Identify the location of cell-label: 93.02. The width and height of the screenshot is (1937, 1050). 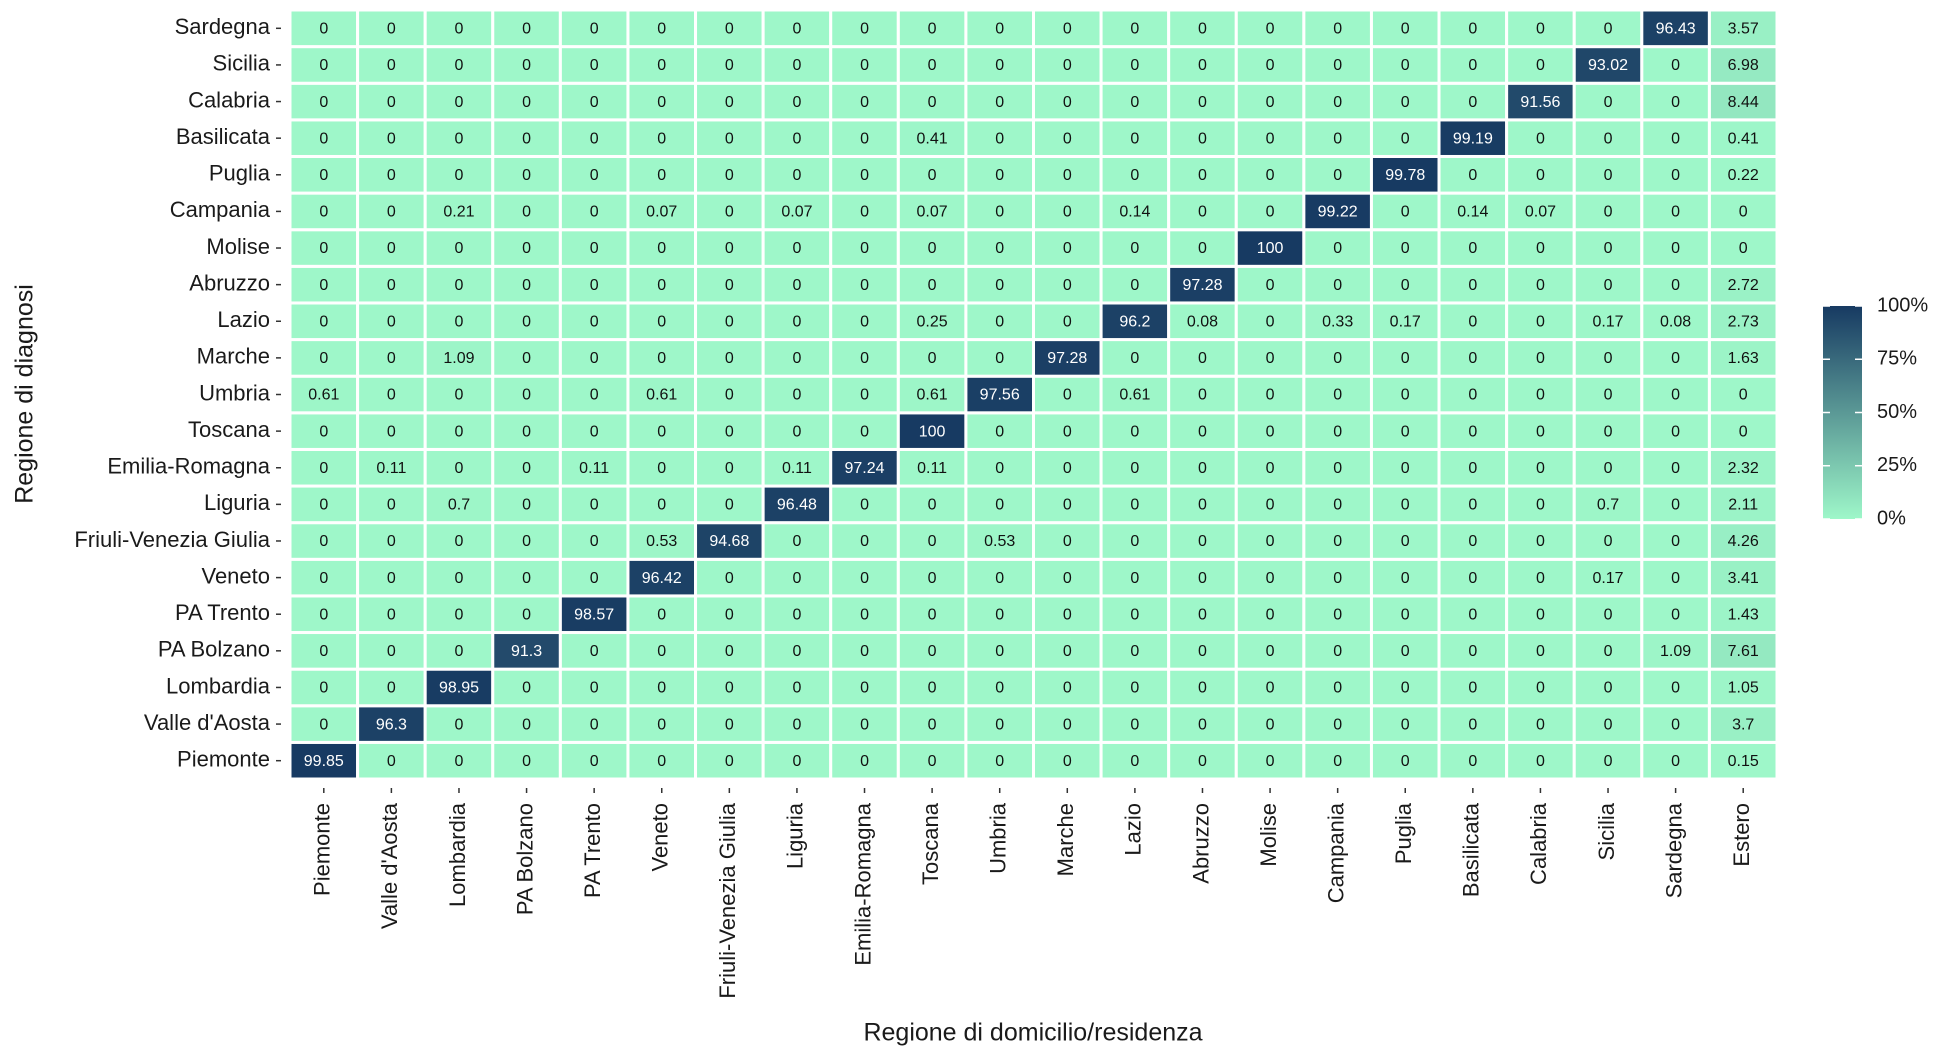
(1608, 65).